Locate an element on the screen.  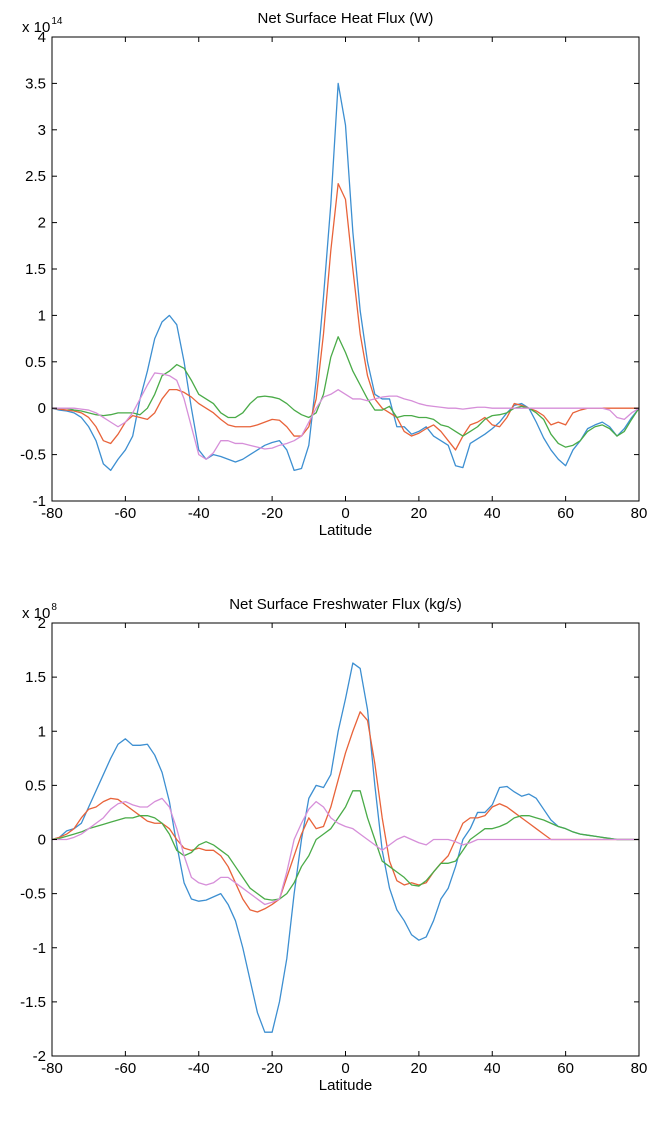
heat-y-tick-label: -1 is located at coordinates (39, 501).